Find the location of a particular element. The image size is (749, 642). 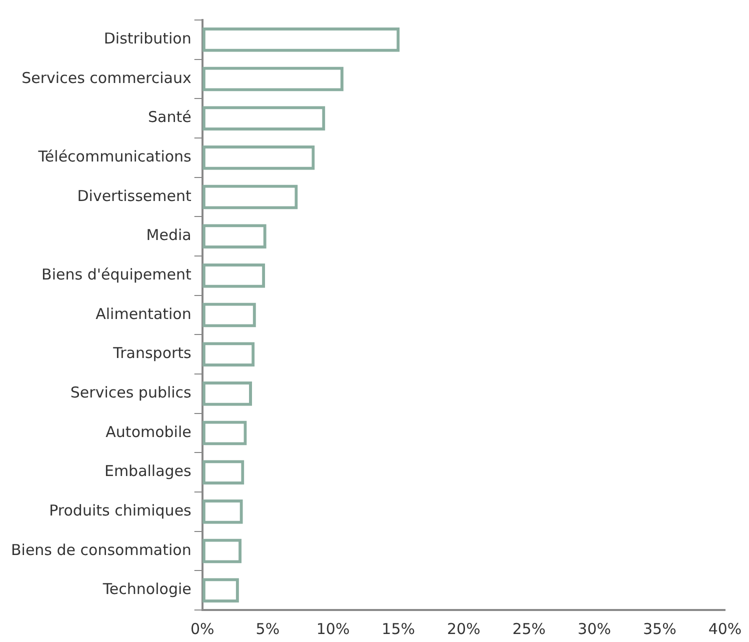

x-tick-label: 35% is located at coordinates (659, 629).